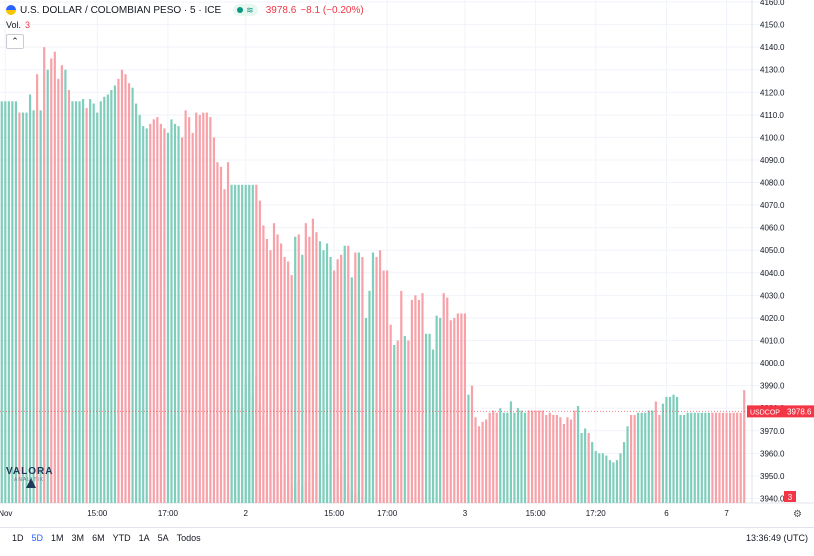  Describe the element at coordinates (144, 538) in the screenshot. I see `range-1a: 1A` at that location.